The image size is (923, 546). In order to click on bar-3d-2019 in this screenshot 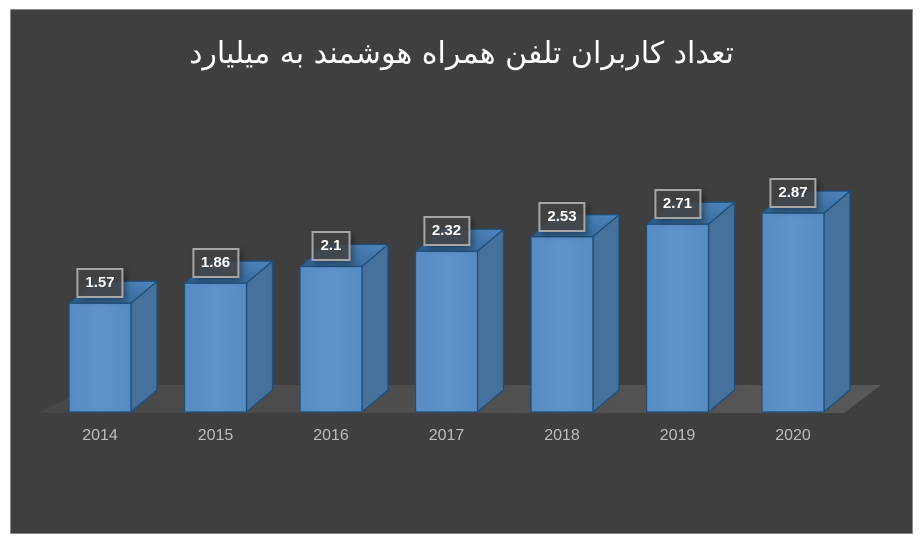, I will do `click(690, 307)`.